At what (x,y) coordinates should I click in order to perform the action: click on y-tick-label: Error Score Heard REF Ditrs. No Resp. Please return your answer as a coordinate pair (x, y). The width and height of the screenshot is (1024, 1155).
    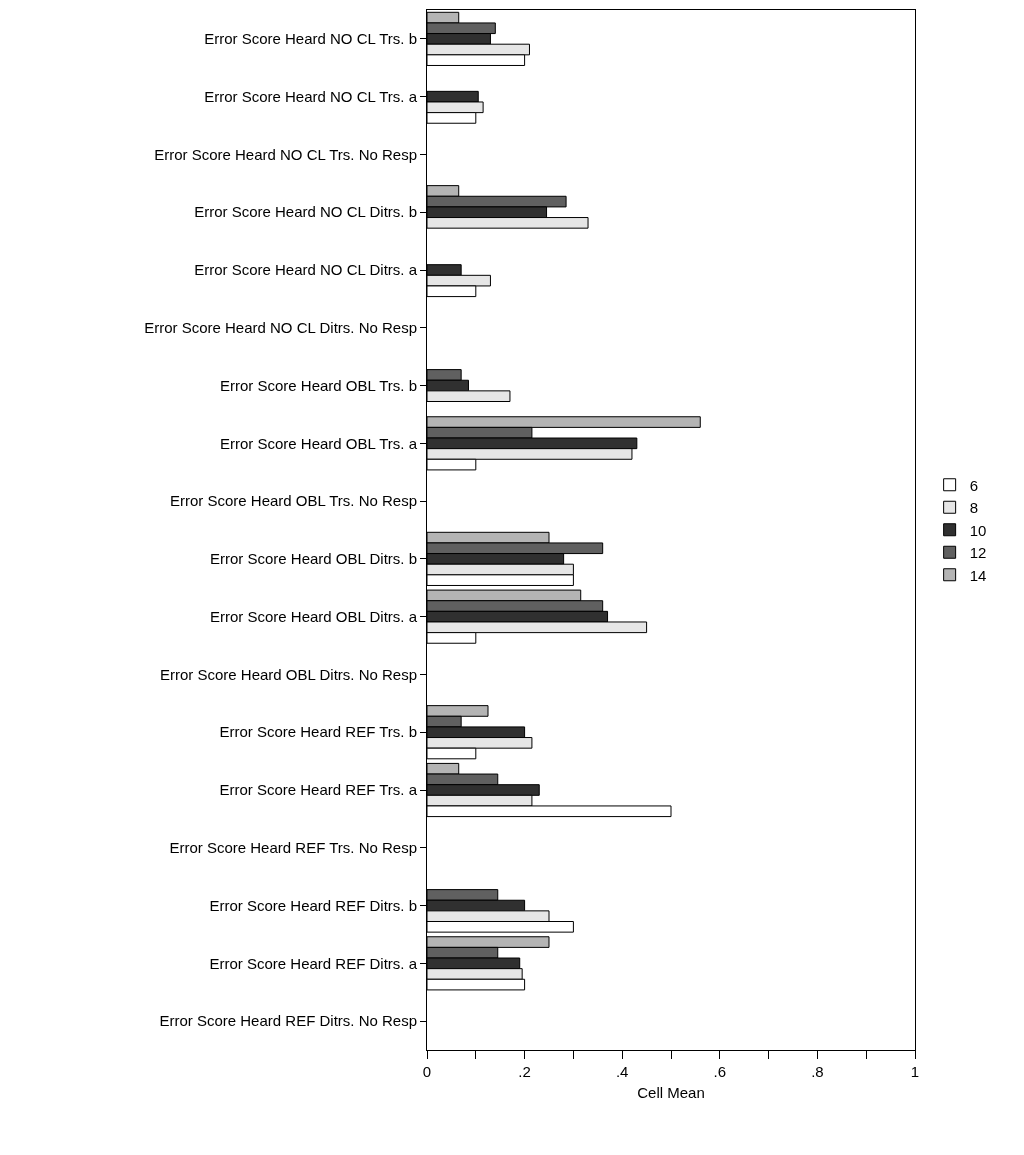
    Looking at the image, I should click on (288, 1021).